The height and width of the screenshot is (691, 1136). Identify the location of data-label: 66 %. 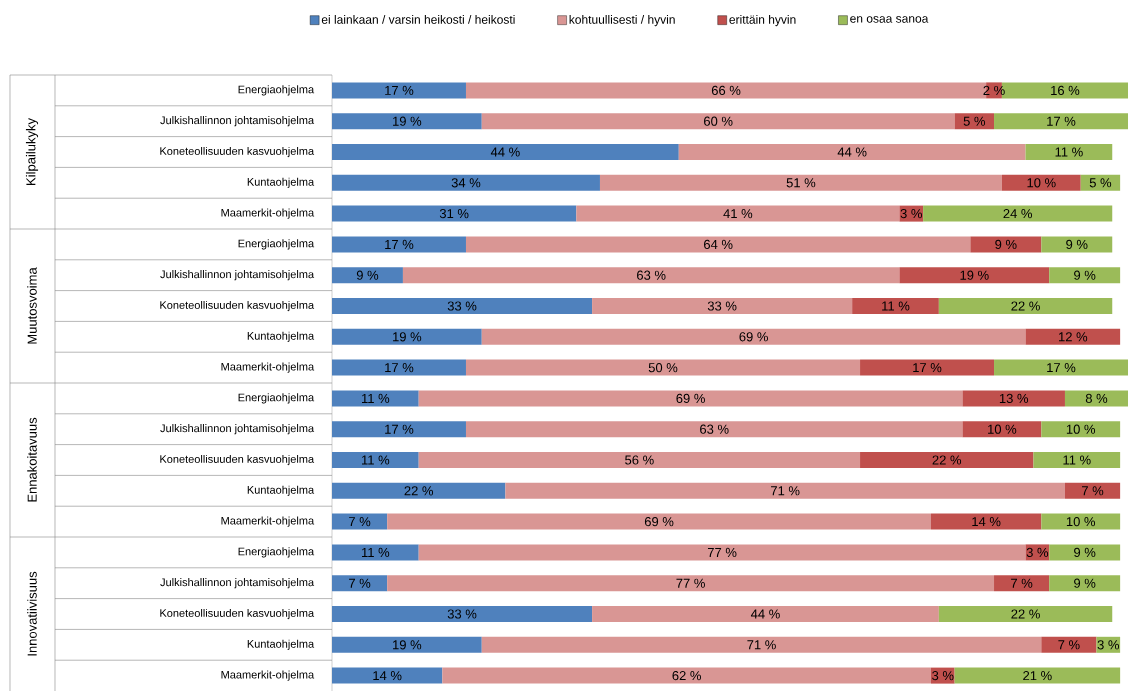
(726, 90).